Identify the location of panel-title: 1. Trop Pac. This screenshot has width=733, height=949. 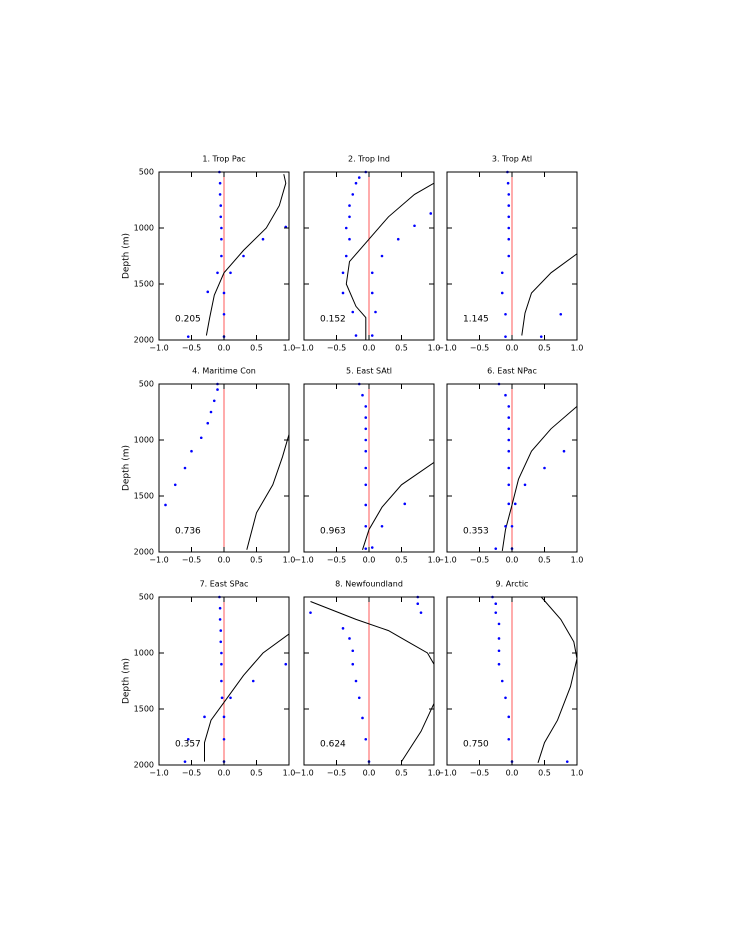
(223, 159).